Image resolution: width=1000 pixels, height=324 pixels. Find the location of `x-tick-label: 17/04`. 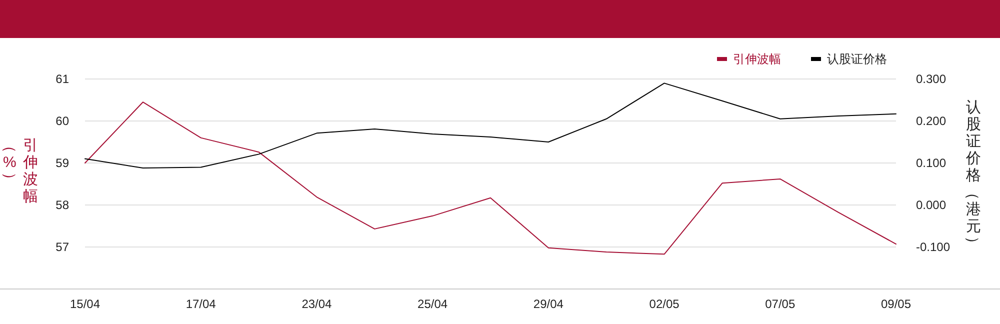

x-tick-label: 17/04 is located at coordinates (201, 304).